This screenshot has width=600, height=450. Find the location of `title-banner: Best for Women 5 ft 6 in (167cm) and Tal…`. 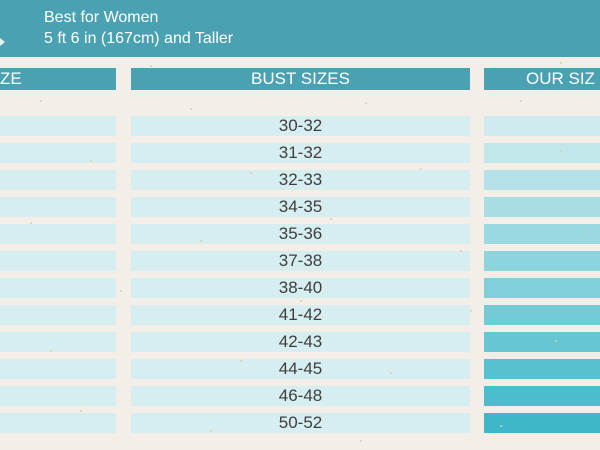

title-banner: Best for Women 5 ft 6 in (167cm) and Tal… is located at coordinates (300, 28).